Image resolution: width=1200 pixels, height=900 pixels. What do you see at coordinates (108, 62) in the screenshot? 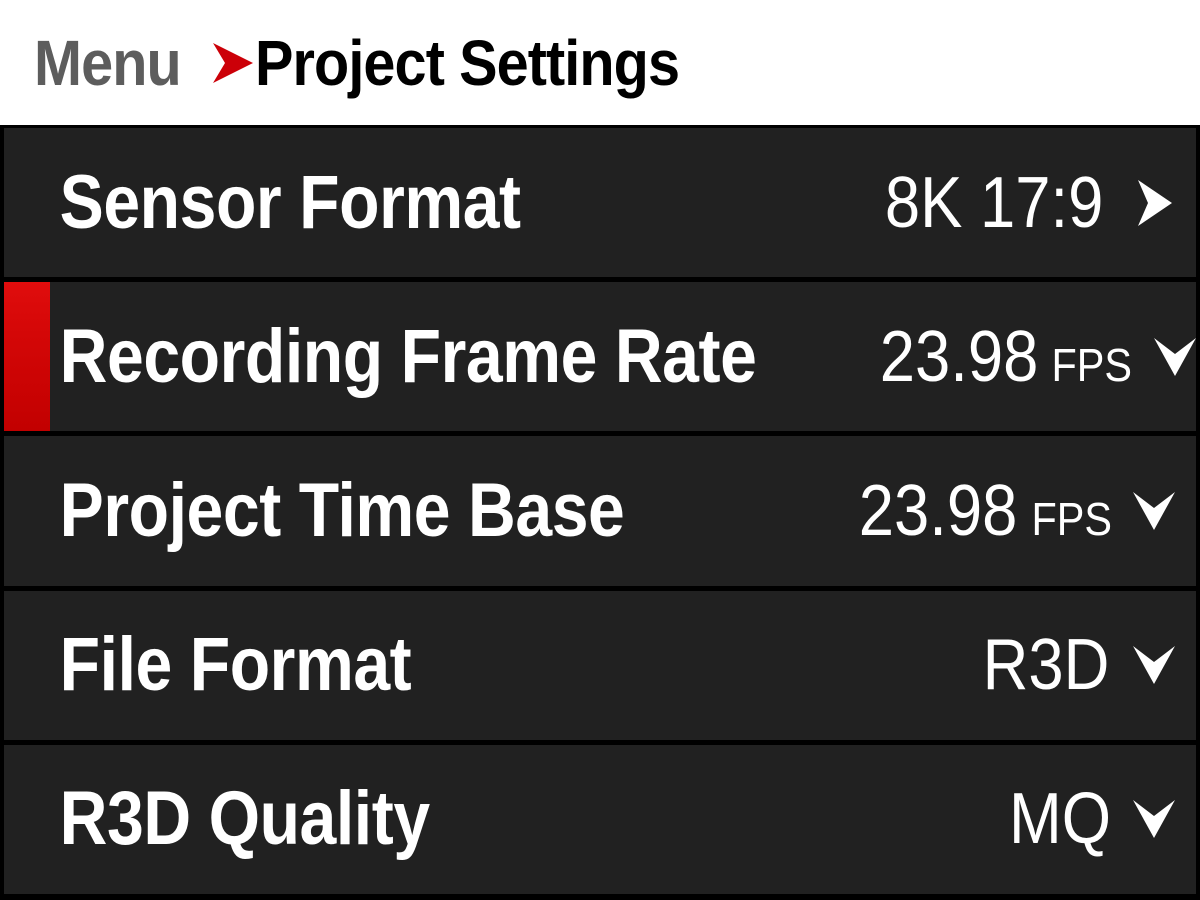
I see `breadcrumb-parent-menu: Menu` at bounding box center [108, 62].